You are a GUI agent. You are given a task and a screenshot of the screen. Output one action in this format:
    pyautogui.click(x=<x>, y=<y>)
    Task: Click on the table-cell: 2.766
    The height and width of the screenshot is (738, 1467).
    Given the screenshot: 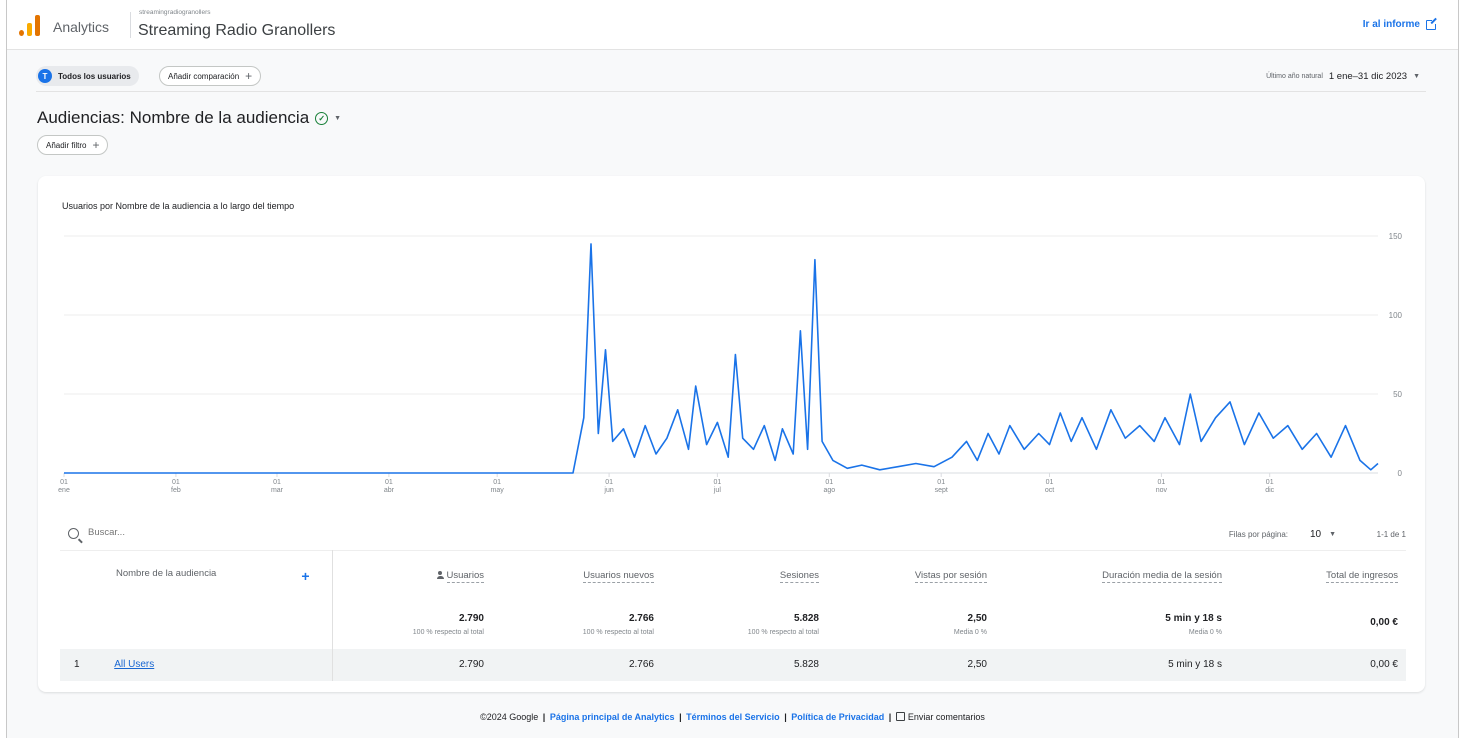 What is the action you would take?
    pyautogui.click(x=641, y=664)
    